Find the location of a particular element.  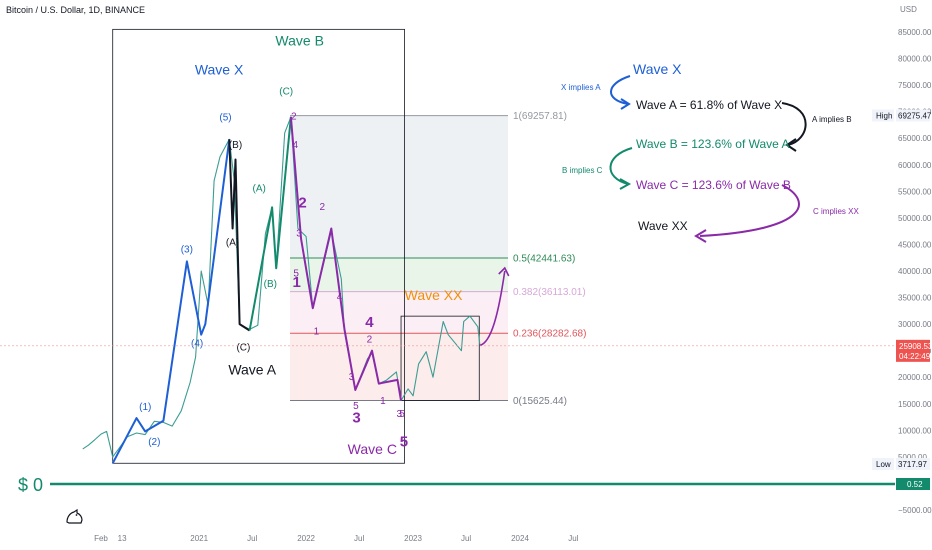

y-tick-label: 50000.00 is located at coordinates (915, 218).